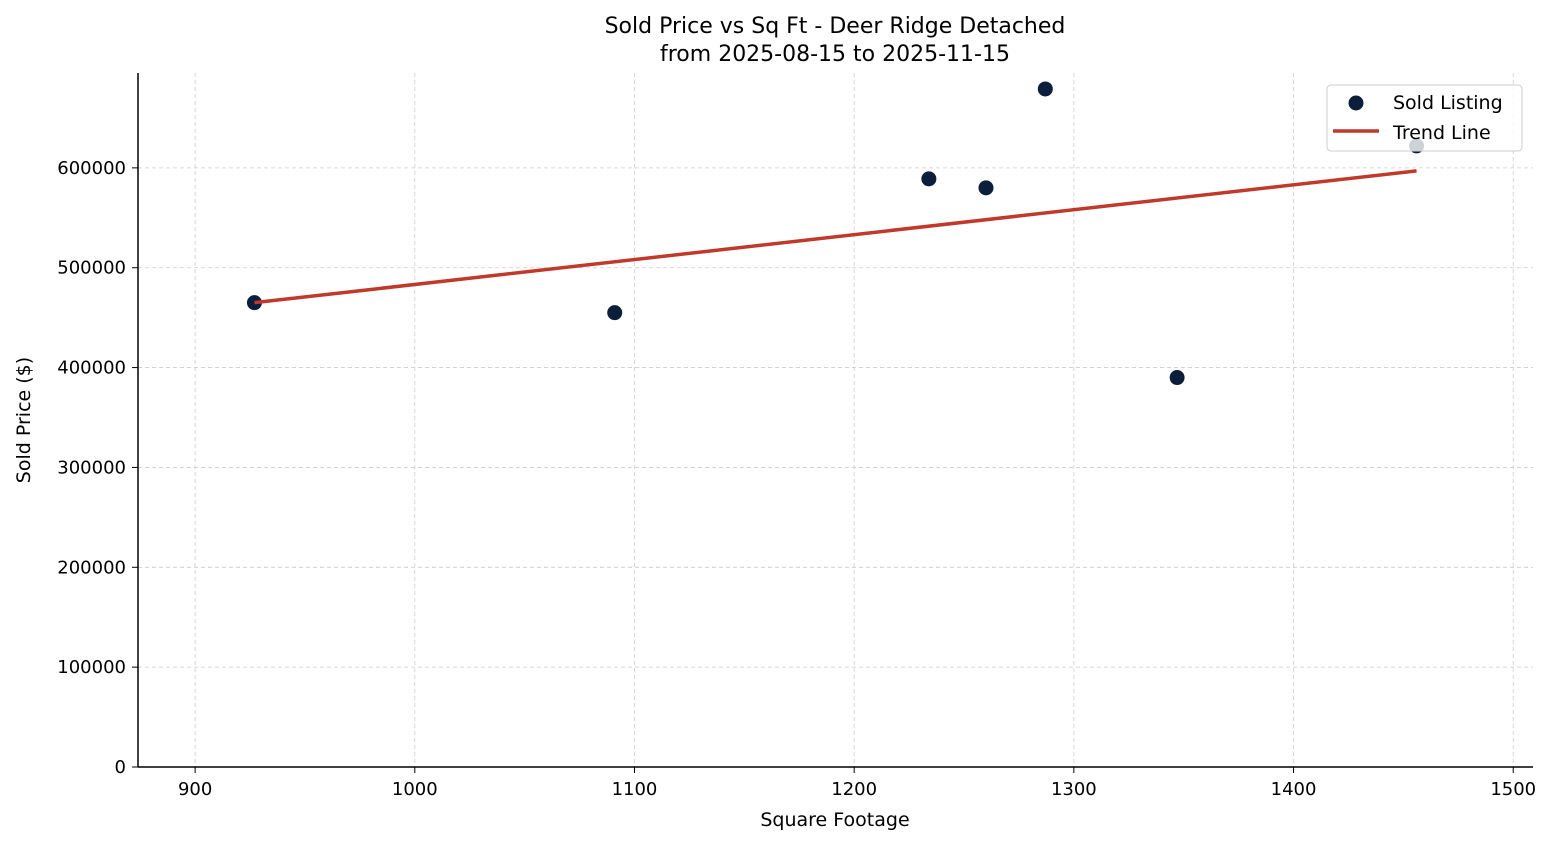  Describe the element at coordinates (835, 54) in the screenshot. I see `chart-subtitle: from 2025-08-15 to 2025-11-15` at that location.